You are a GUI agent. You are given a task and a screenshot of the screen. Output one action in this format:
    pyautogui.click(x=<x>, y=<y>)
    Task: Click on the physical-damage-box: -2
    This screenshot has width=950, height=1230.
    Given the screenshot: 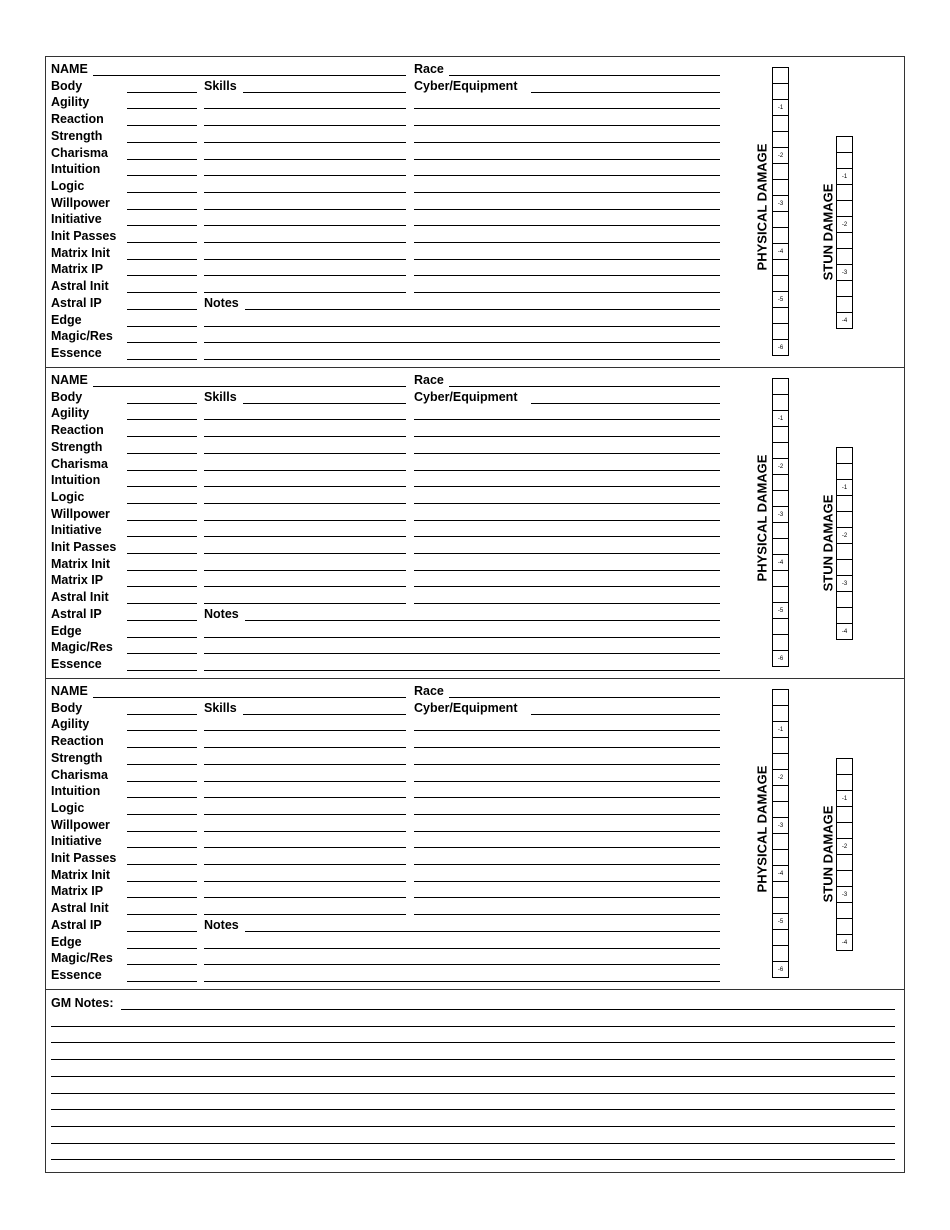 What is the action you would take?
    pyautogui.click(x=780, y=777)
    